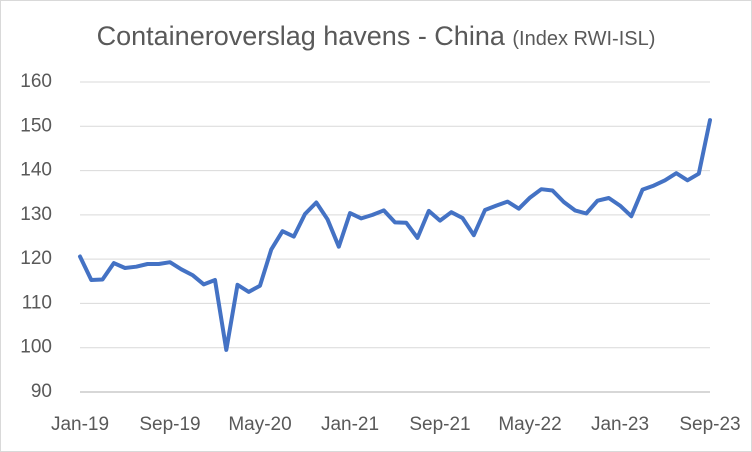 This screenshot has height=452, width=752. Describe the element at coordinates (439, 424) in the screenshot. I see `x-tick-label: Sep-21` at that location.